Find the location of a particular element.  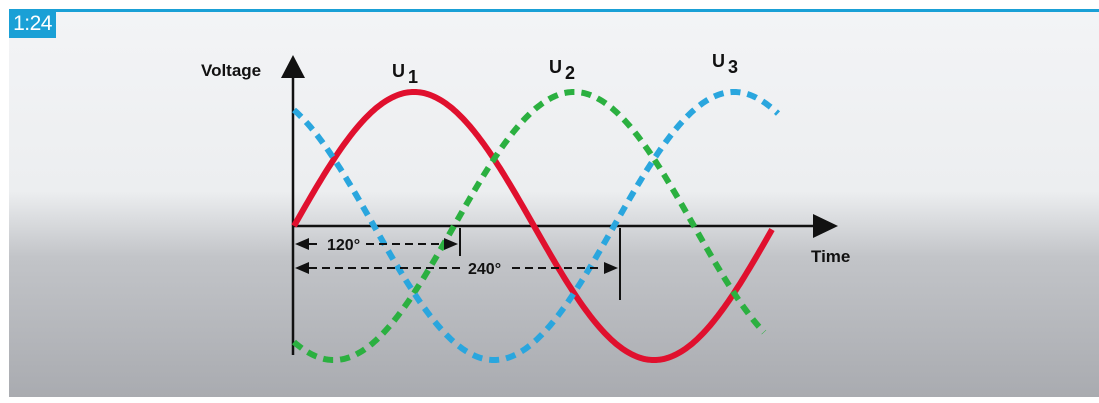

dim-240-arrowhead-end is located at coordinates (611, 268).